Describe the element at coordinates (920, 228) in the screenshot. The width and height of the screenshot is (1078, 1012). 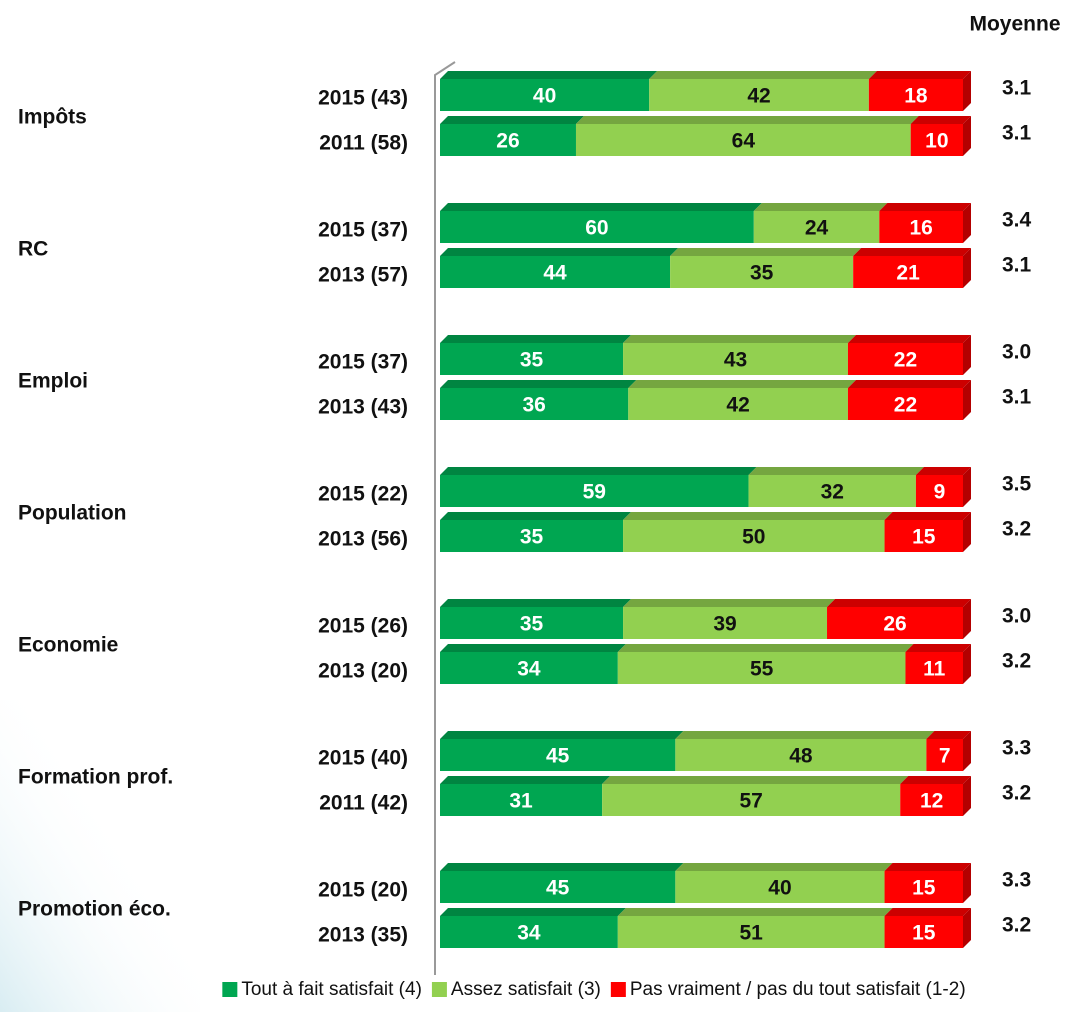
I see `value-label: 16` at that location.